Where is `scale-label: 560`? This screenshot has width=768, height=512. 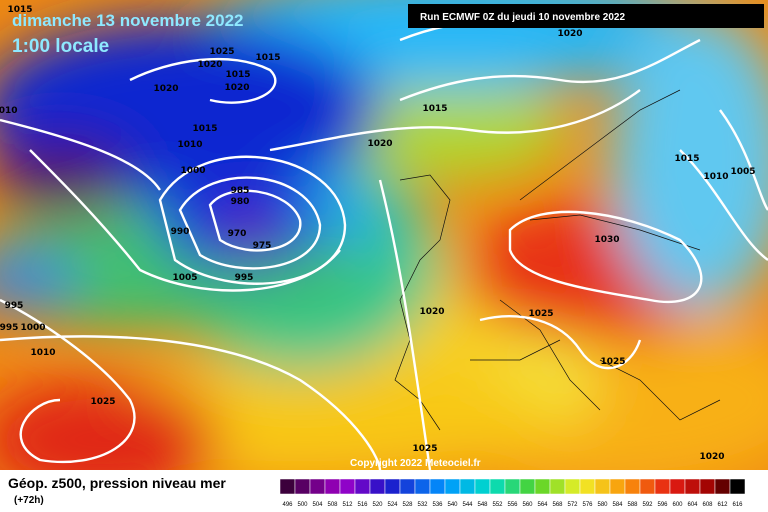
scale-label: 560 is located at coordinates (527, 505).